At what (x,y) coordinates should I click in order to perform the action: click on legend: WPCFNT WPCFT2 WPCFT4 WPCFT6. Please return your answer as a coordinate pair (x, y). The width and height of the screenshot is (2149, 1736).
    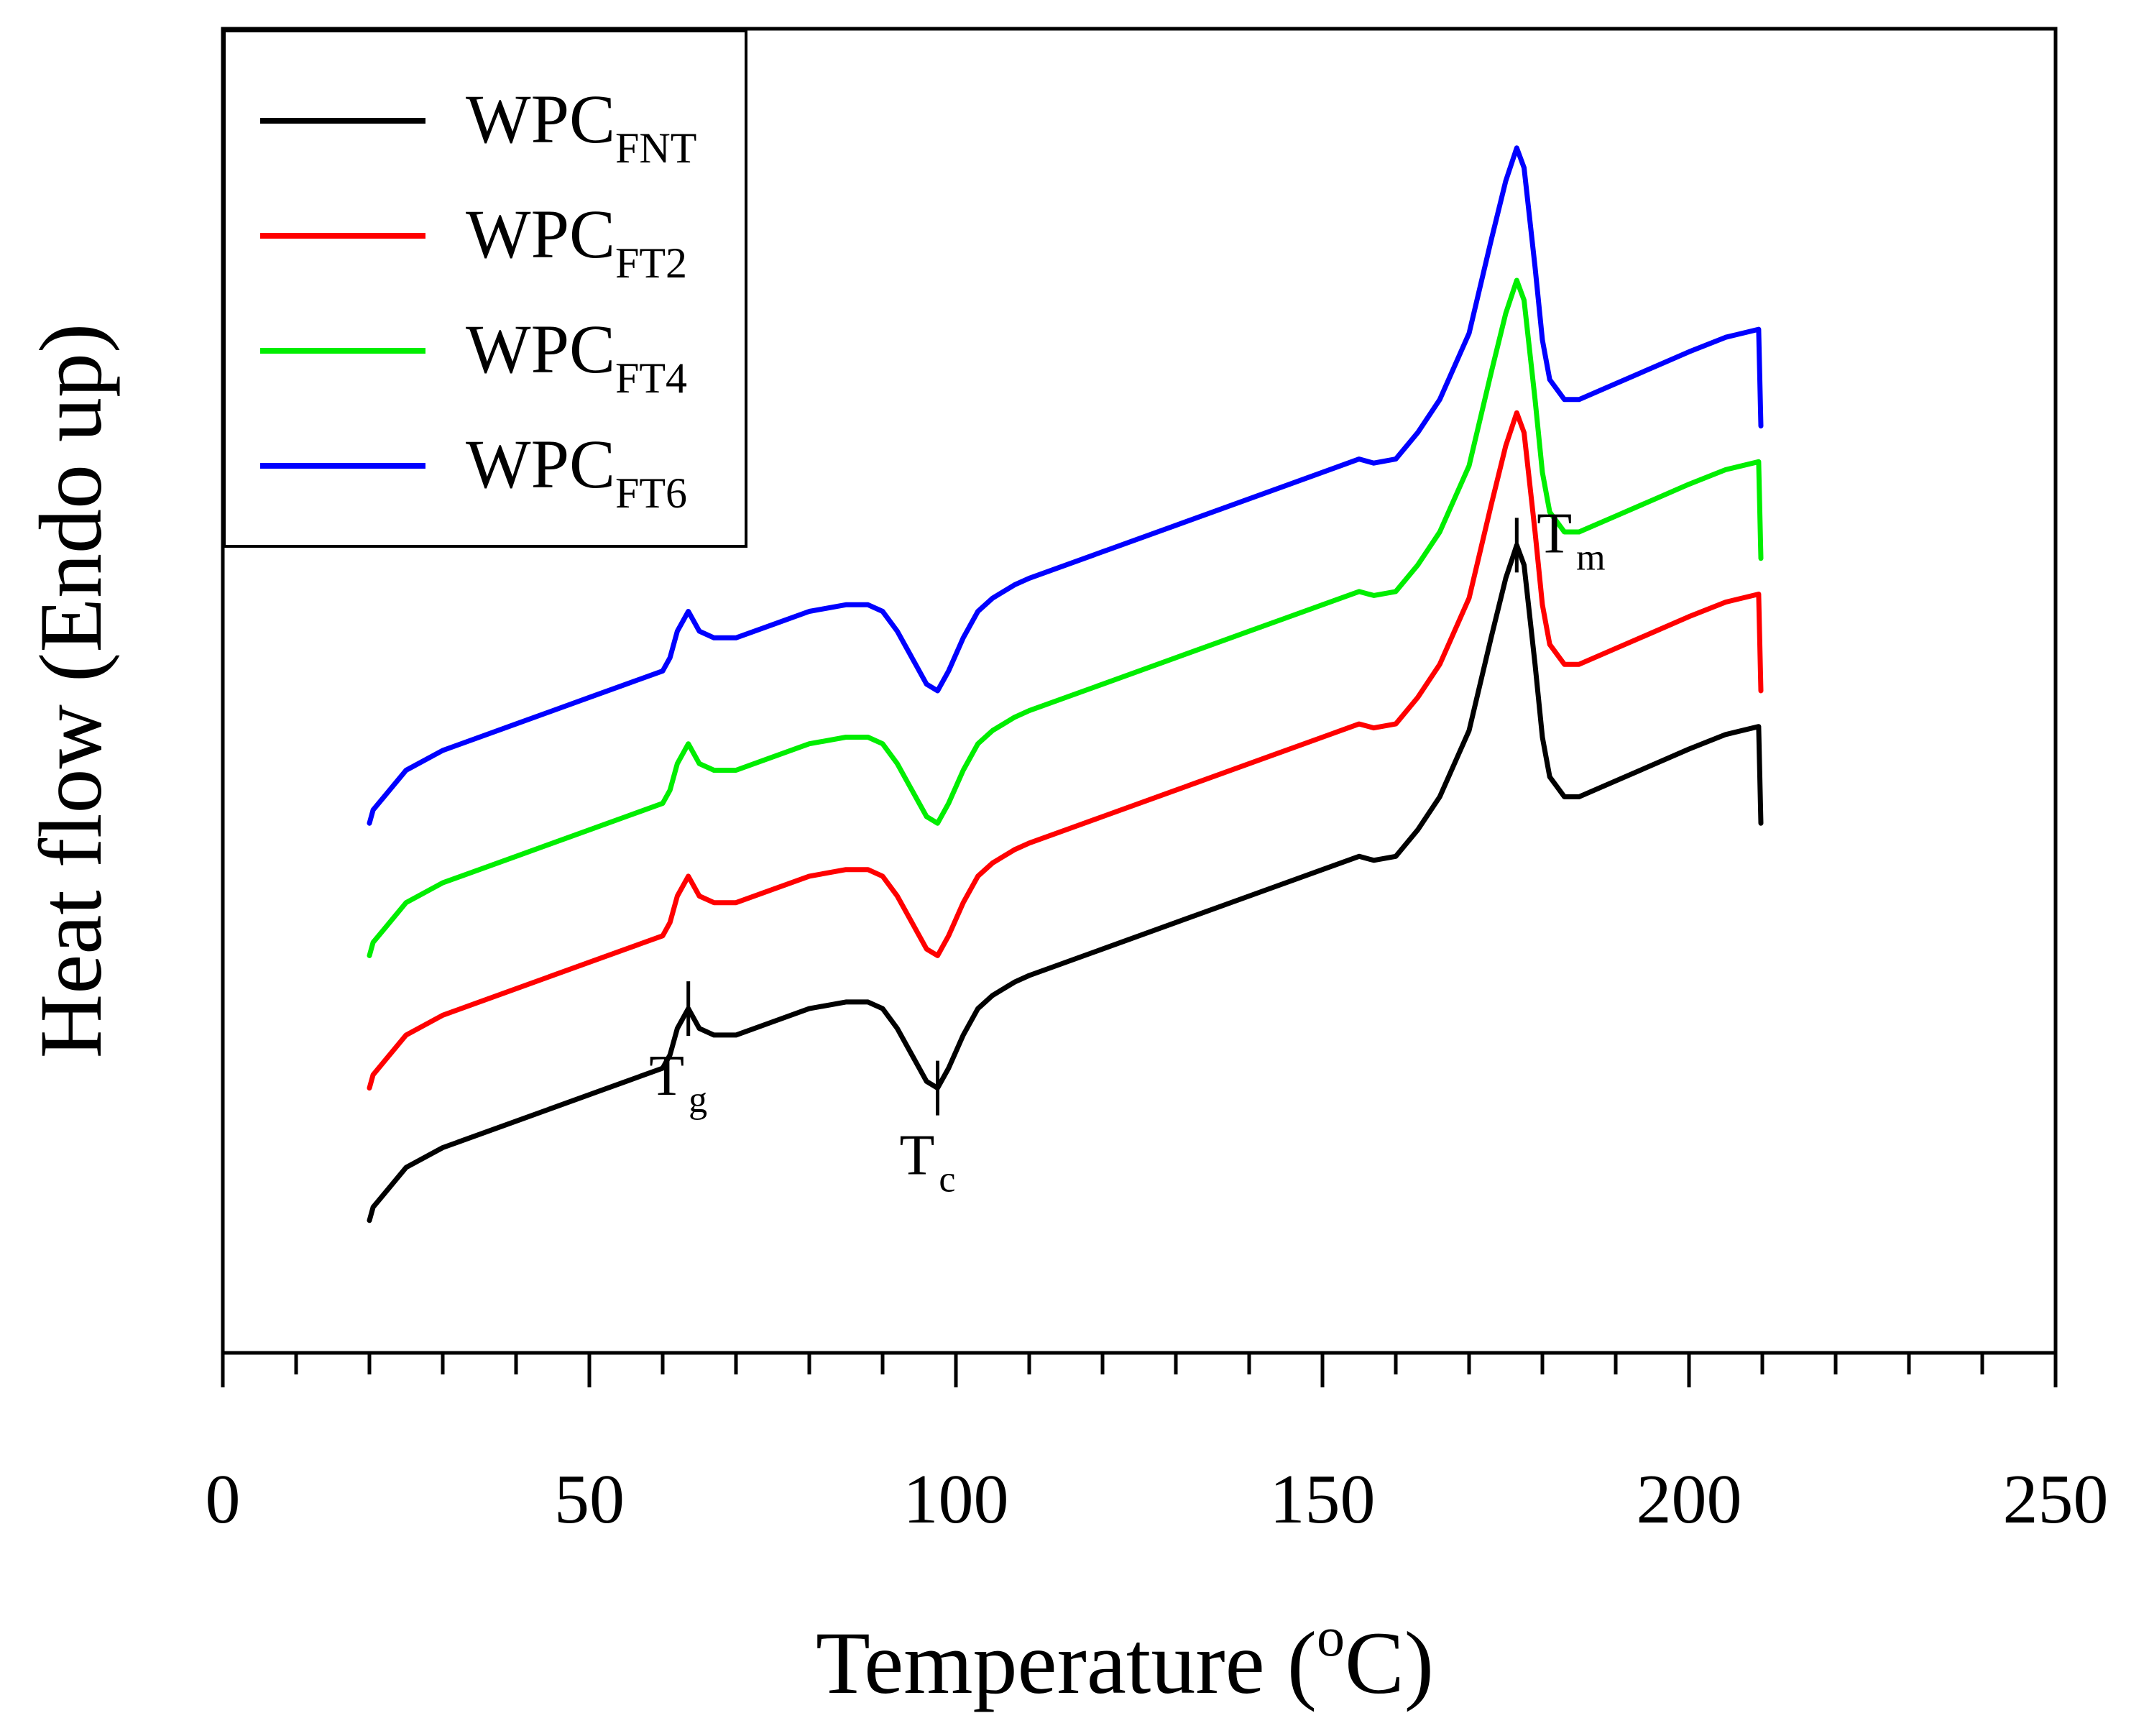
    Looking at the image, I should click on (485, 288).